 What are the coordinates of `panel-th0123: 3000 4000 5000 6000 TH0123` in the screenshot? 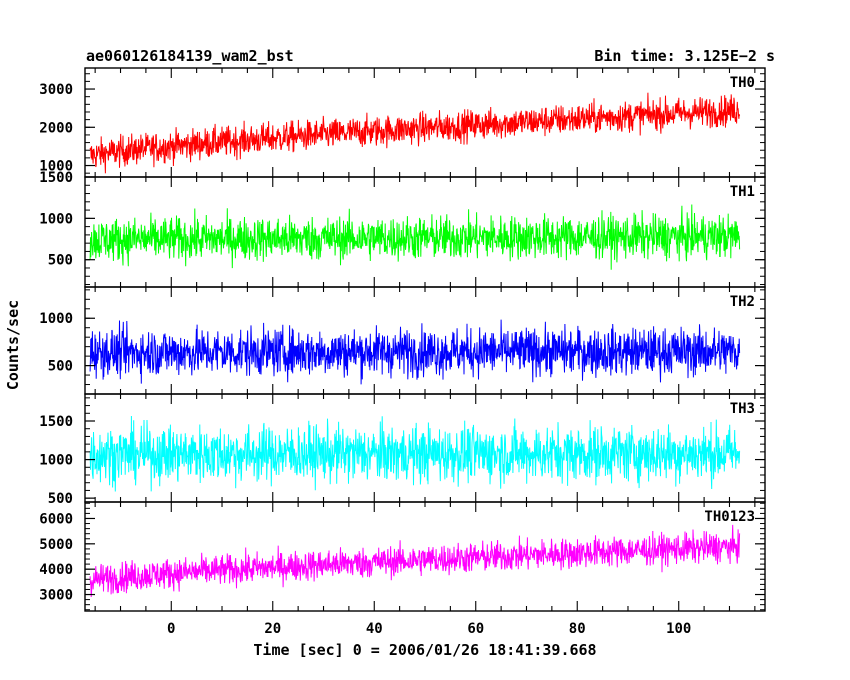 It's located at (402, 556).